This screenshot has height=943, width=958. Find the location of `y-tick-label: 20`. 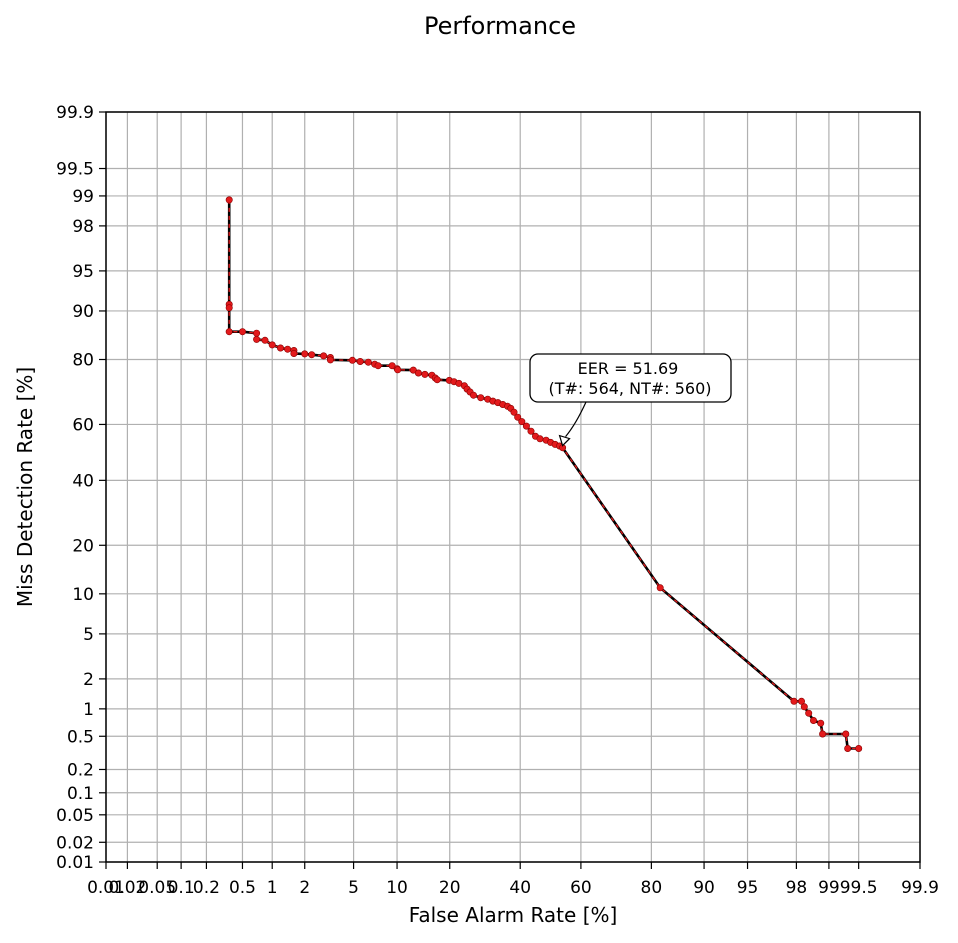

y-tick-label: 20 is located at coordinates (83, 546).